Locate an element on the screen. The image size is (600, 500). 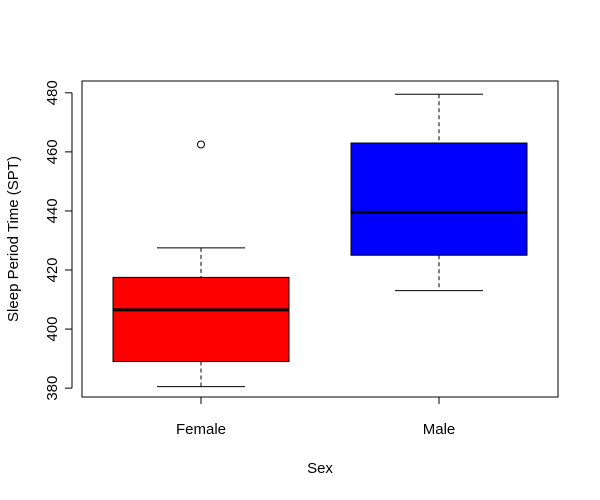
y-tick-label: 380 is located at coordinates (52, 388).